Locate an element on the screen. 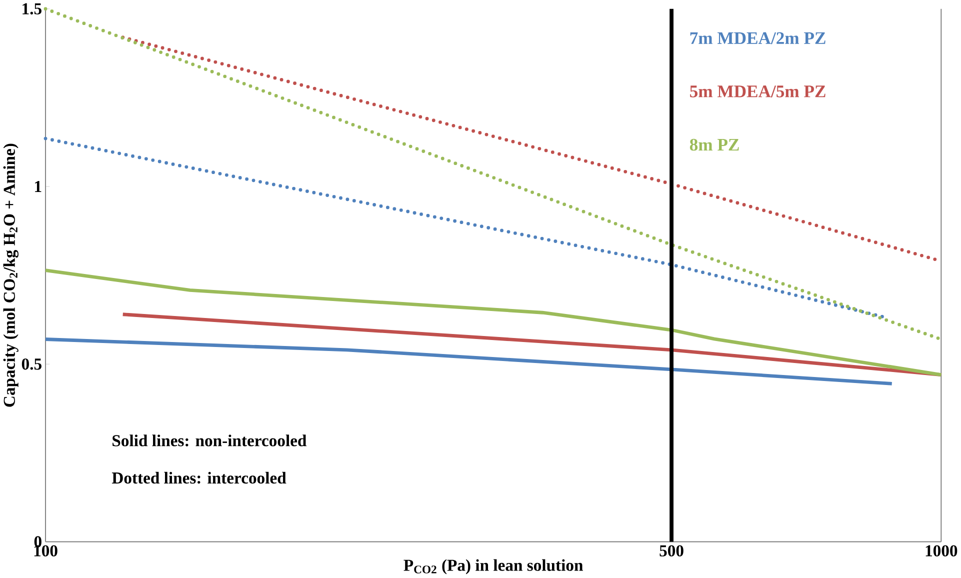 The width and height of the screenshot is (961, 578). x-tick-label: 500 is located at coordinates (672, 551).